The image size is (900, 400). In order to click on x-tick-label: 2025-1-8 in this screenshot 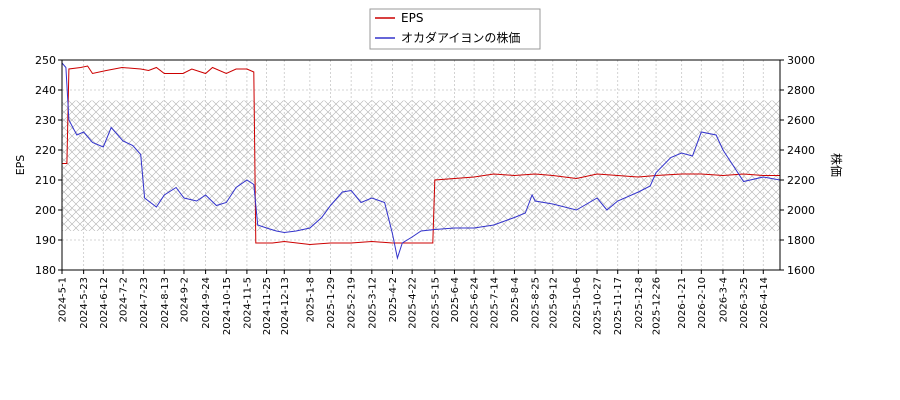, I will do `click(310, 299)`.